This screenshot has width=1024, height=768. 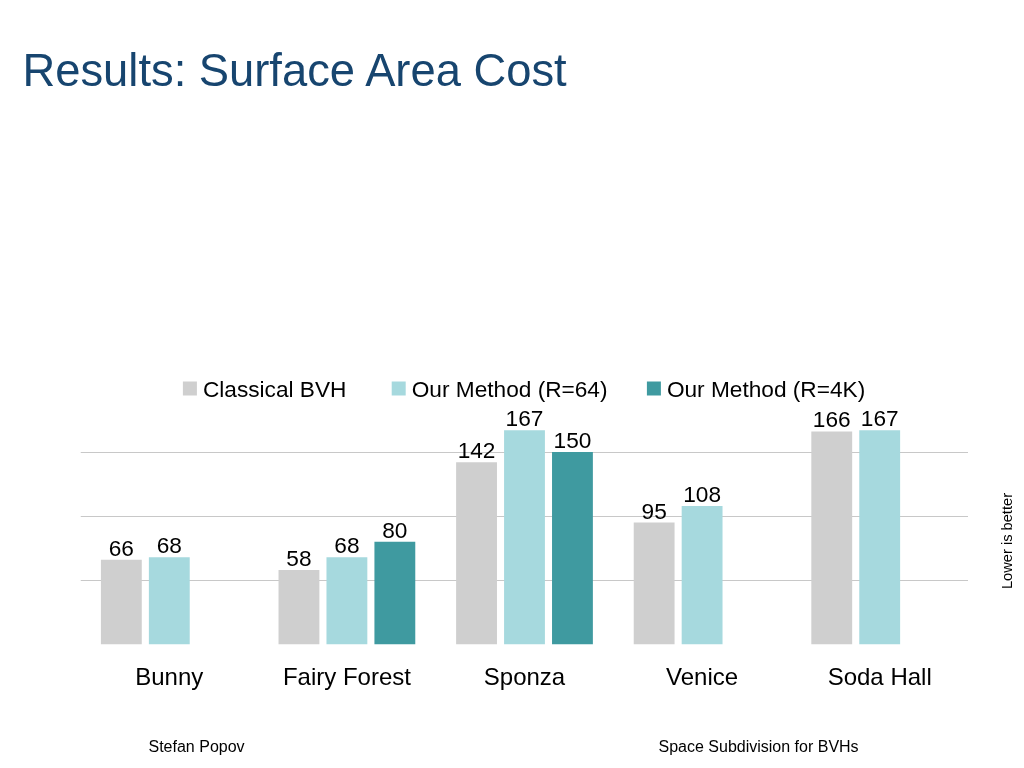 What do you see at coordinates (766, 388) in the screenshot?
I see `legend-label: Our Method (R=4K)` at bounding box center [766, 388].